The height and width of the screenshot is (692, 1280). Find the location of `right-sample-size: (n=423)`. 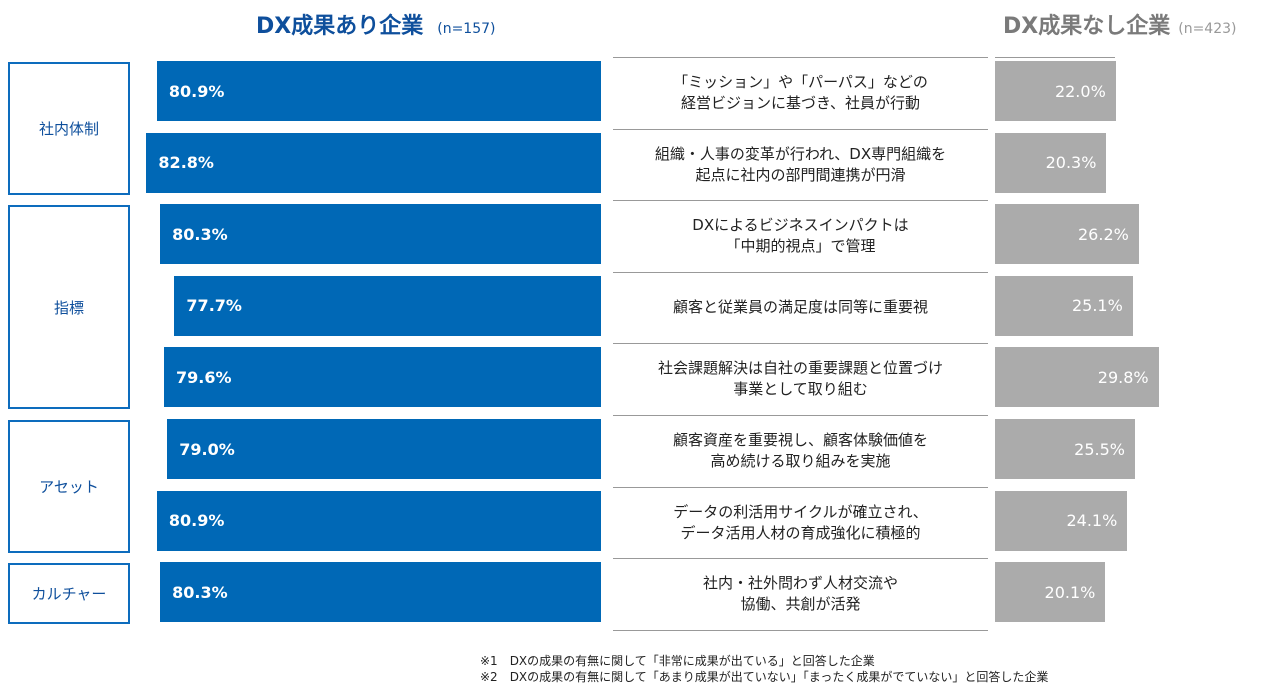

right-sample-size: (n=423) is located at coordinates (1207, 29).